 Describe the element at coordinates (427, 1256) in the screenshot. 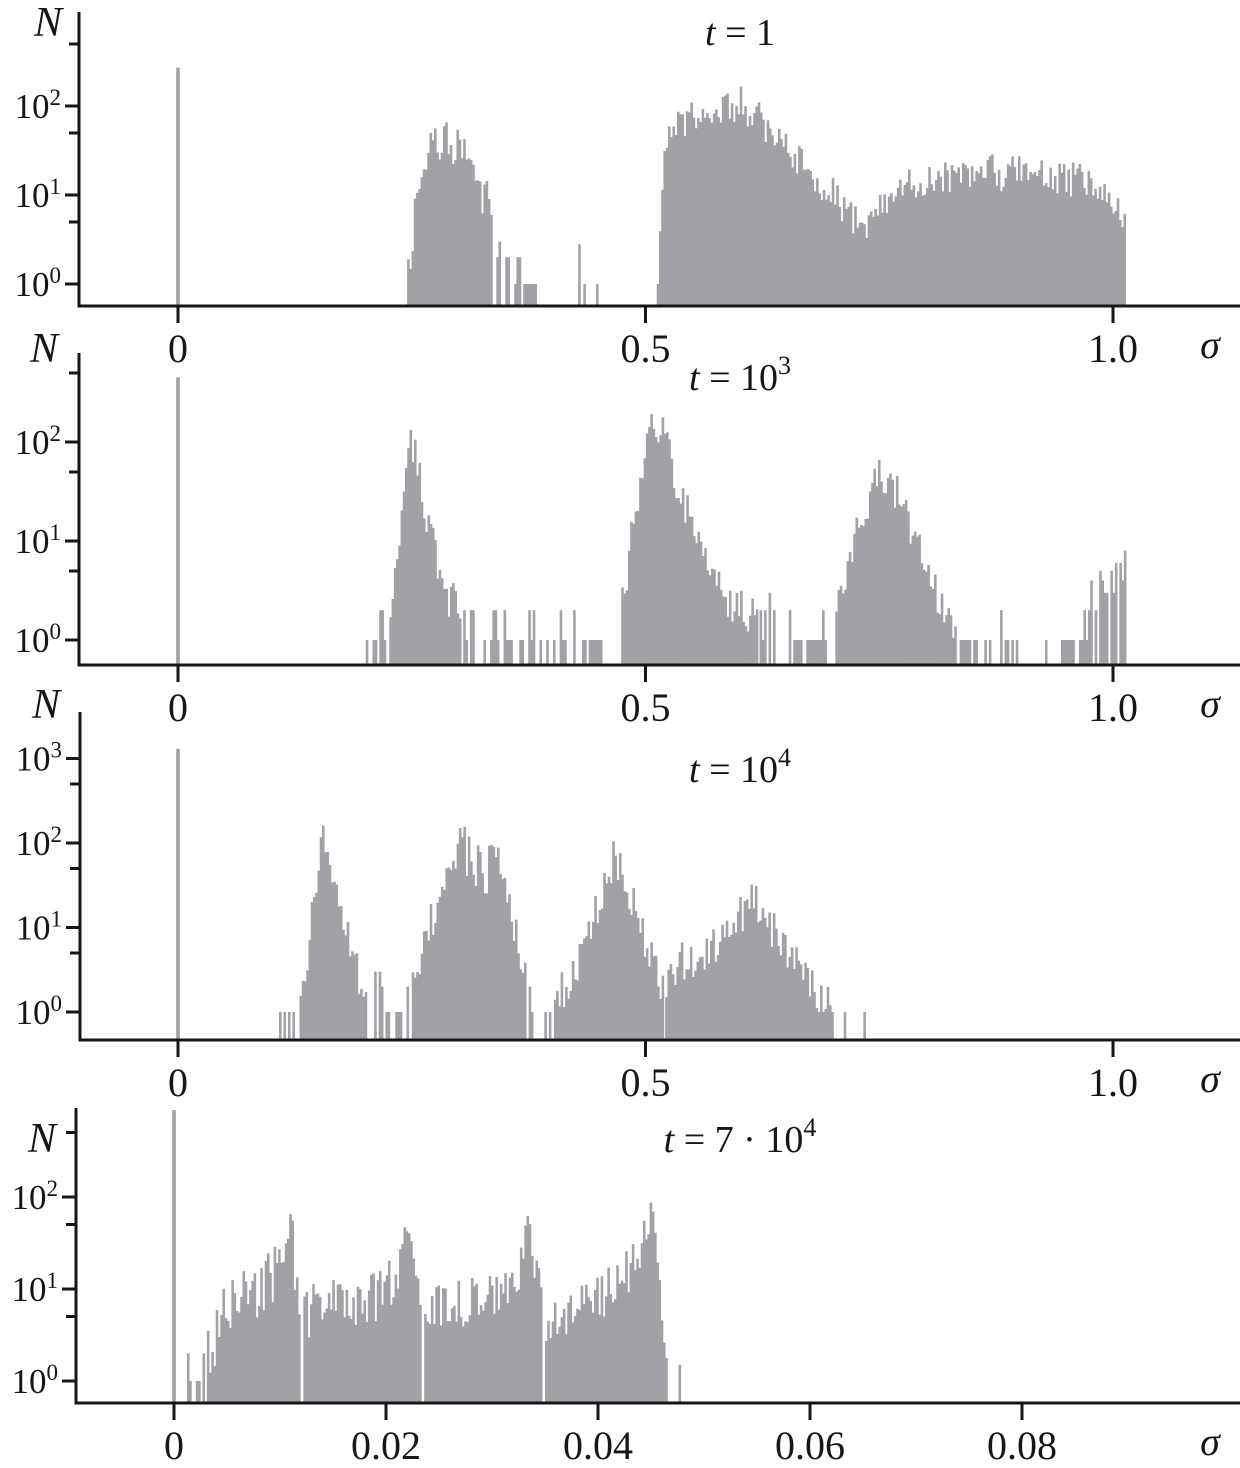

I see `bars-t-7e4` at that location.